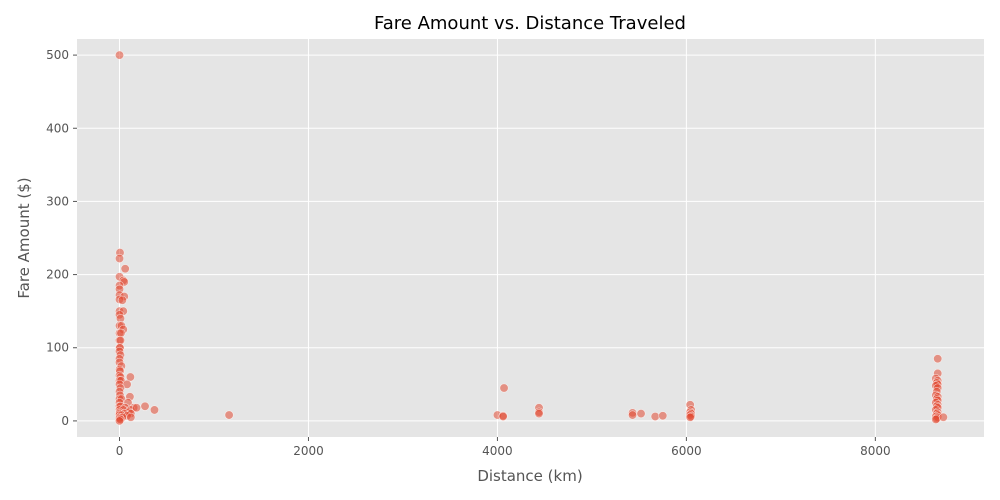 The image size is (1000, 500). What do you see at coordinates (120, 451) in the screenshot?
I see `x-tick-label: 0` at bounding box center [120, 451].